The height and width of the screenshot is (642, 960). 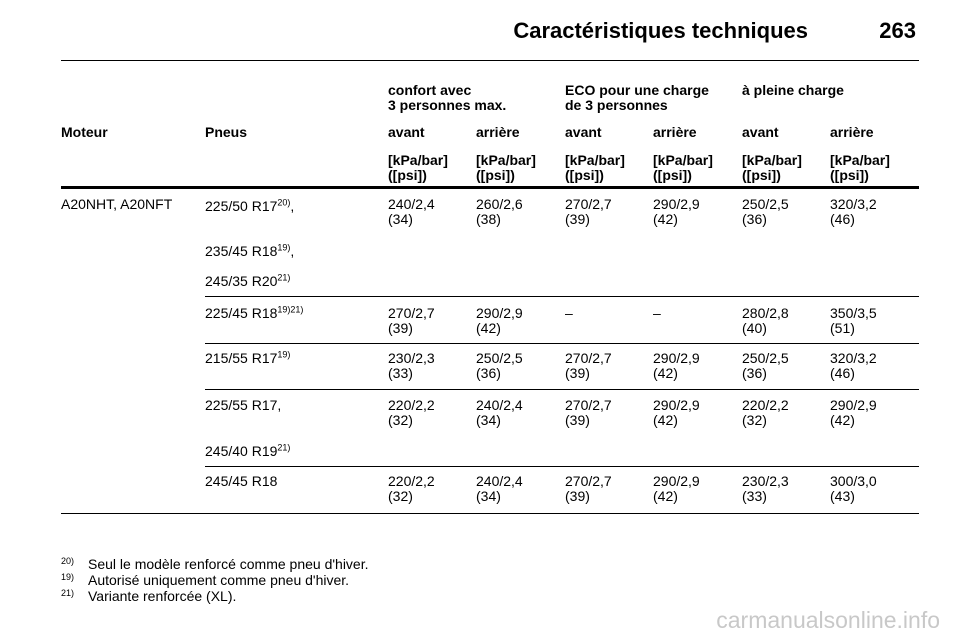 I want to click on column-header-avant-1: avant, so click(x=406, y=132).